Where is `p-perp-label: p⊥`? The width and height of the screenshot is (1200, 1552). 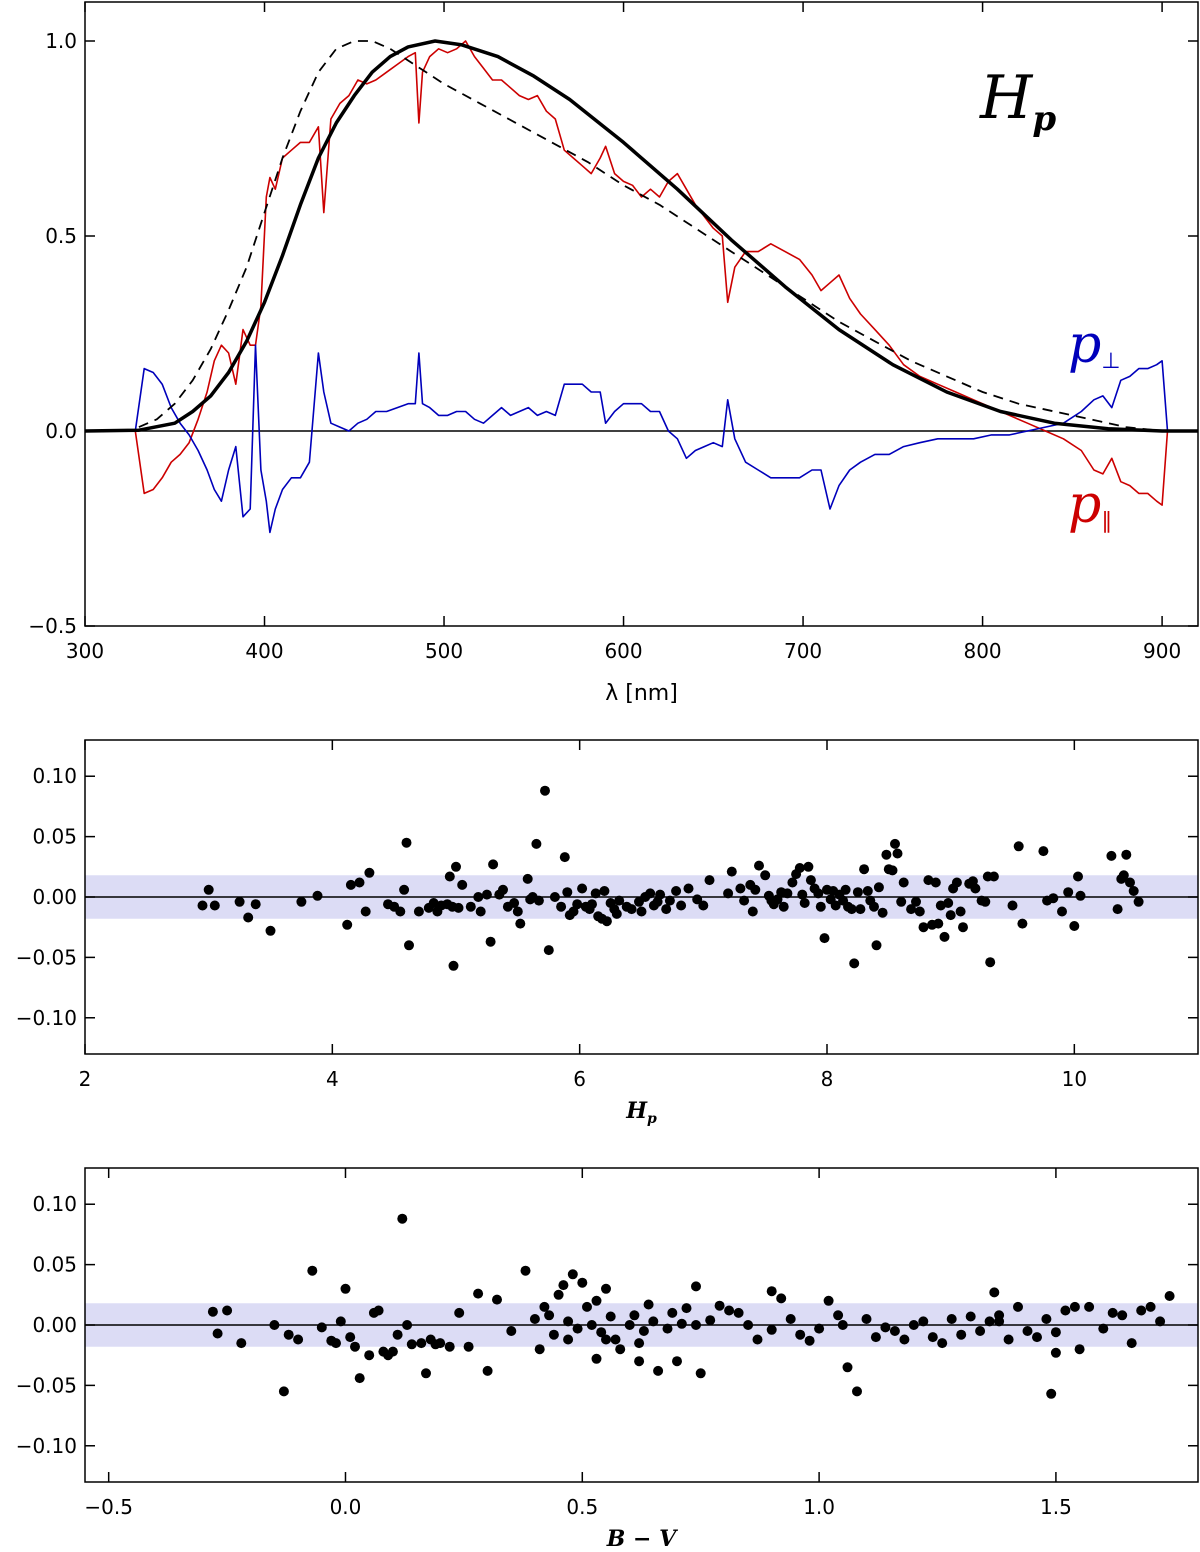 p-perp-label: p⊥ is located at coordinates (1094, 345).